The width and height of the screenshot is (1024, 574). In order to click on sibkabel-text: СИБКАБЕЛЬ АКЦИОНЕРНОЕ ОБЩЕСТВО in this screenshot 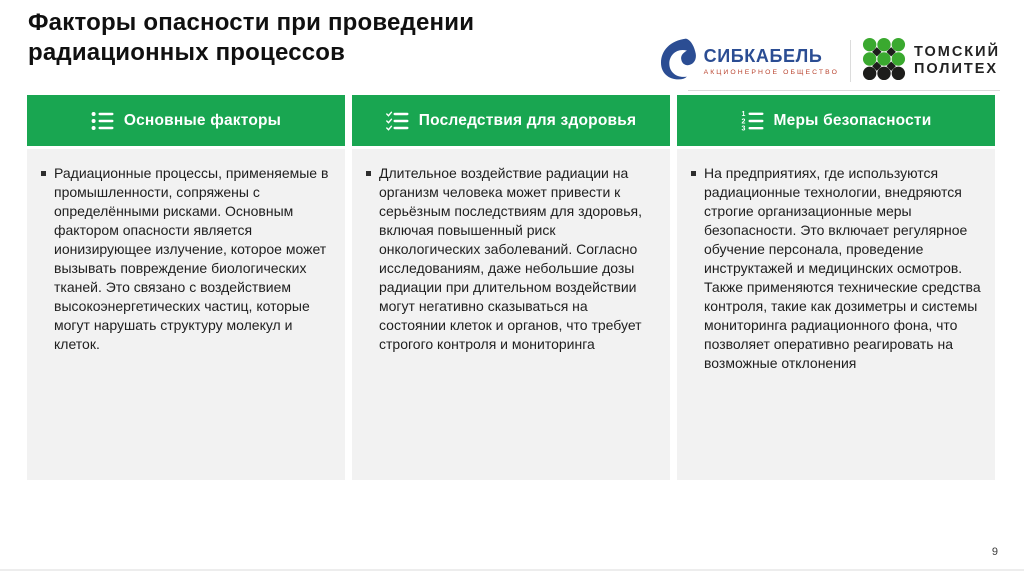, I will do `click(771, 61)`.